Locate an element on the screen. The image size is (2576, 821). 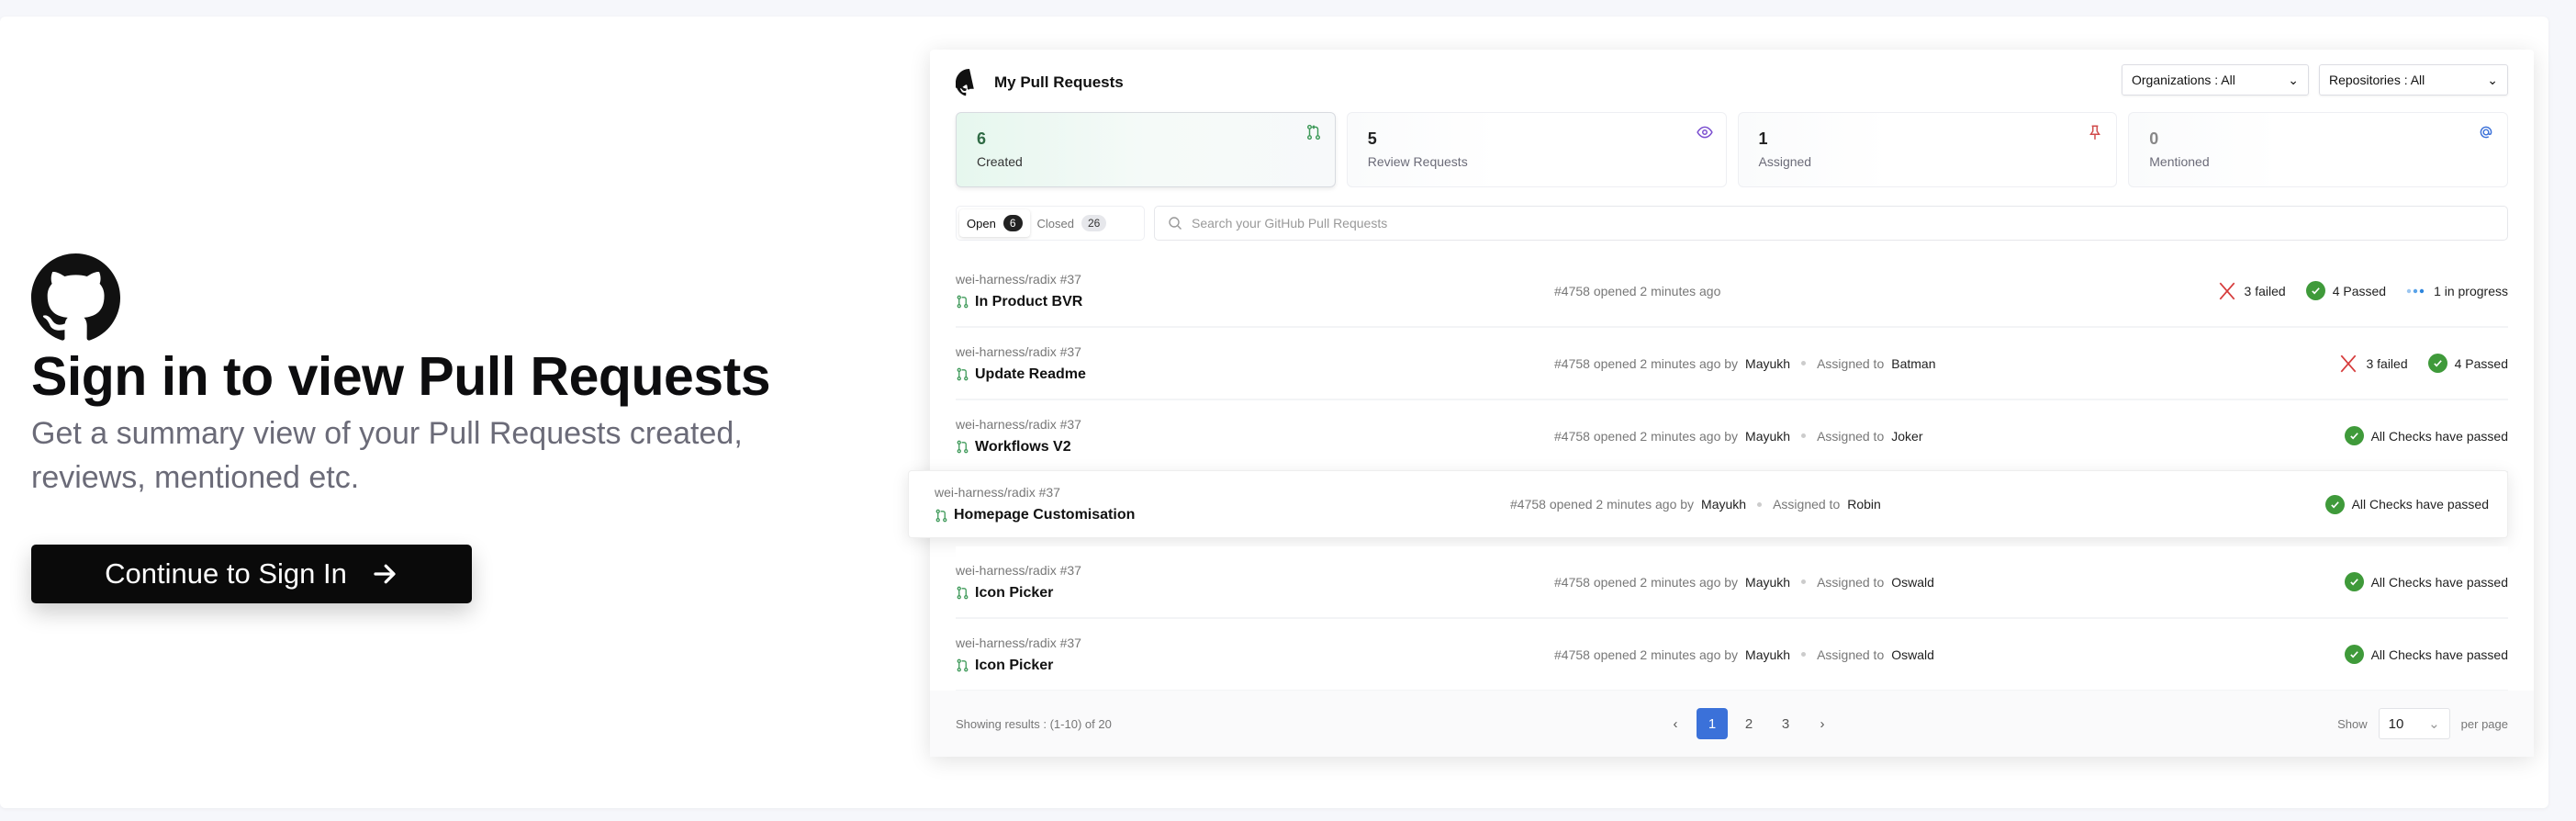
tab-open: Open 6 is located at coordinates (994, 223).